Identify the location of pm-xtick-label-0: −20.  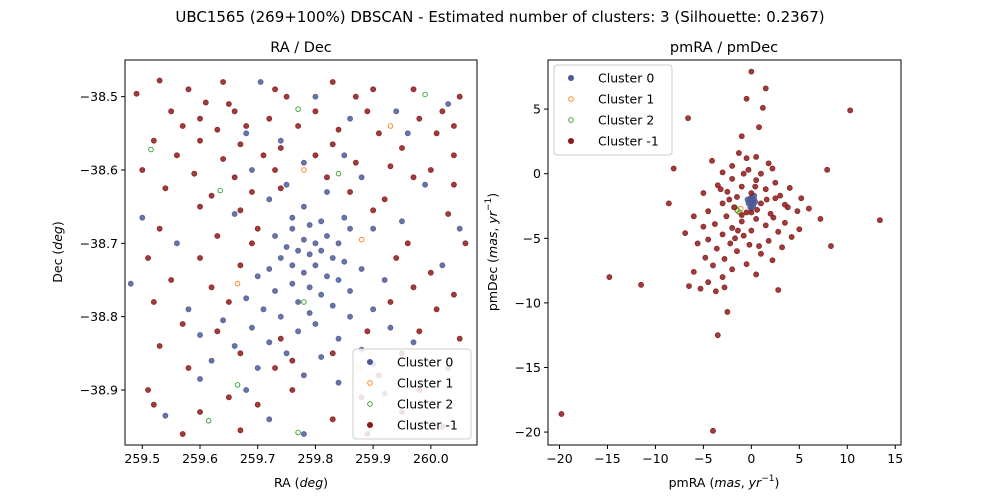
(559, 458).